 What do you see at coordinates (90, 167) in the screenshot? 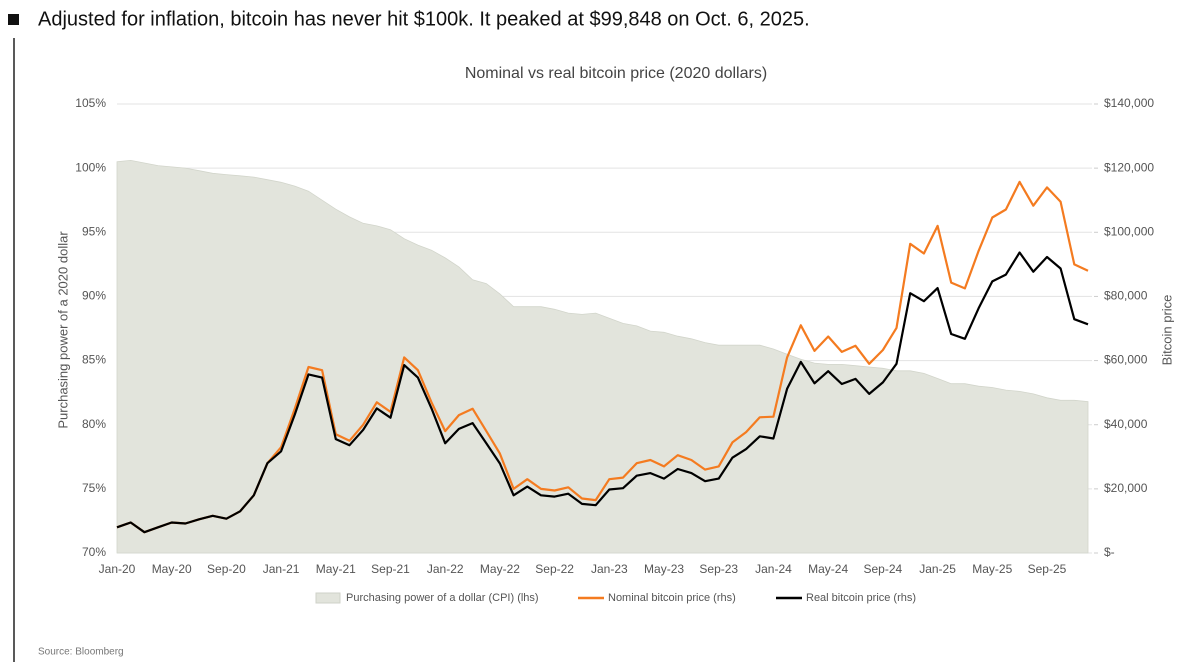
I see `y-tick-label: 100%` at bounding box center [90, 167].